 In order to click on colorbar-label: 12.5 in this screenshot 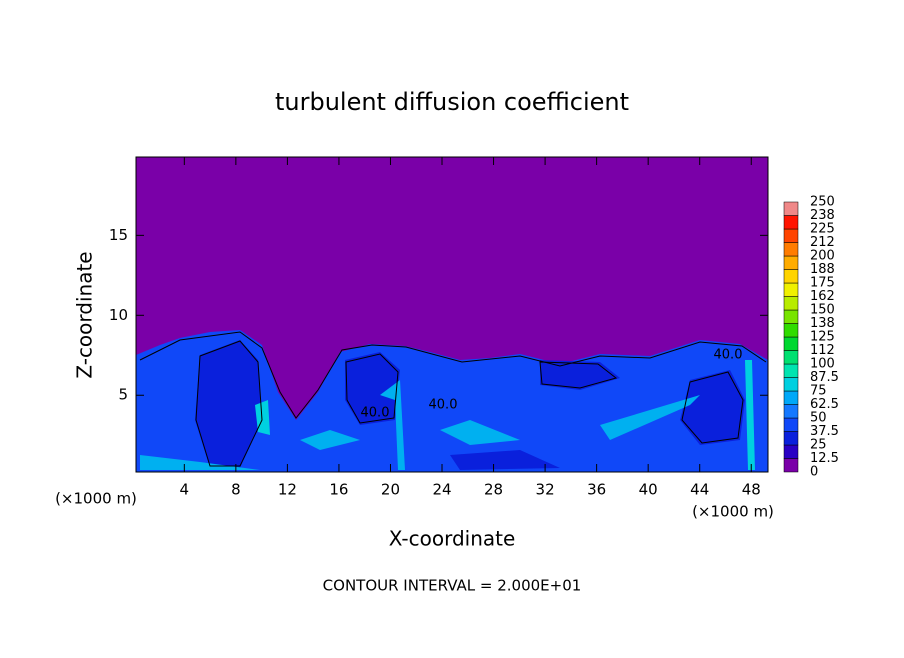, I will do `click(824, 458)`.